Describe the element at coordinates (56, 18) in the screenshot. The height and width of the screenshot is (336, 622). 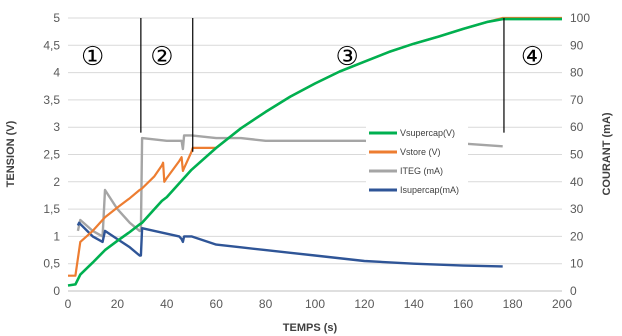
I see `y-tick-label: 5` at that location.